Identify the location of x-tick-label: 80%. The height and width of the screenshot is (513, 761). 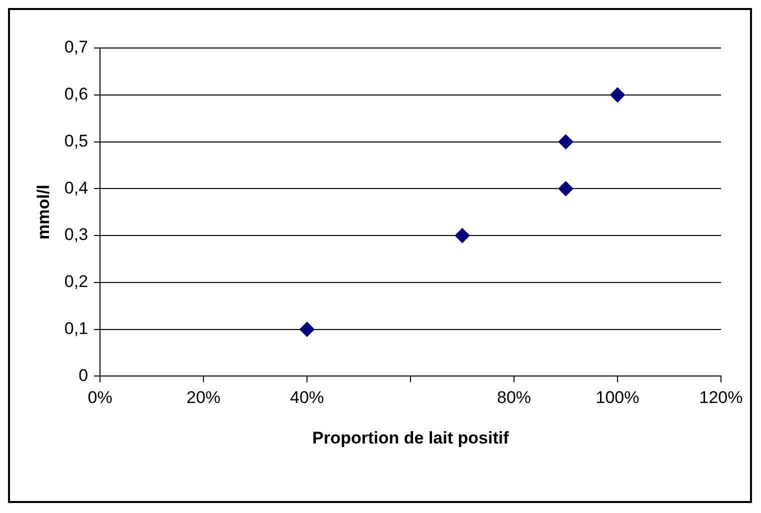
(514, 398).